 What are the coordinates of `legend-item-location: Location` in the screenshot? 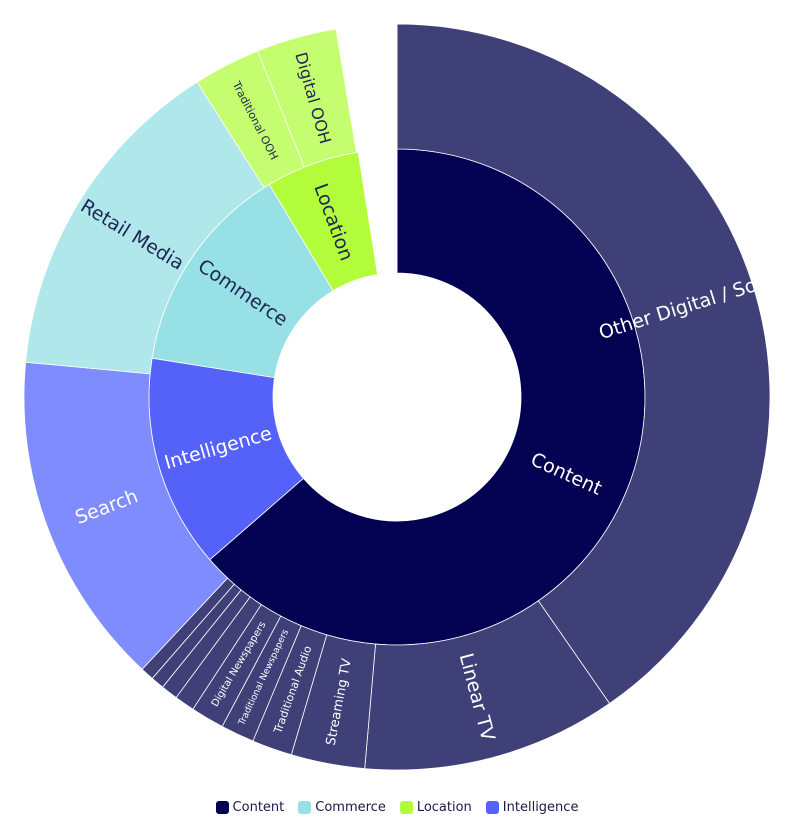 It's located at (435, 807).